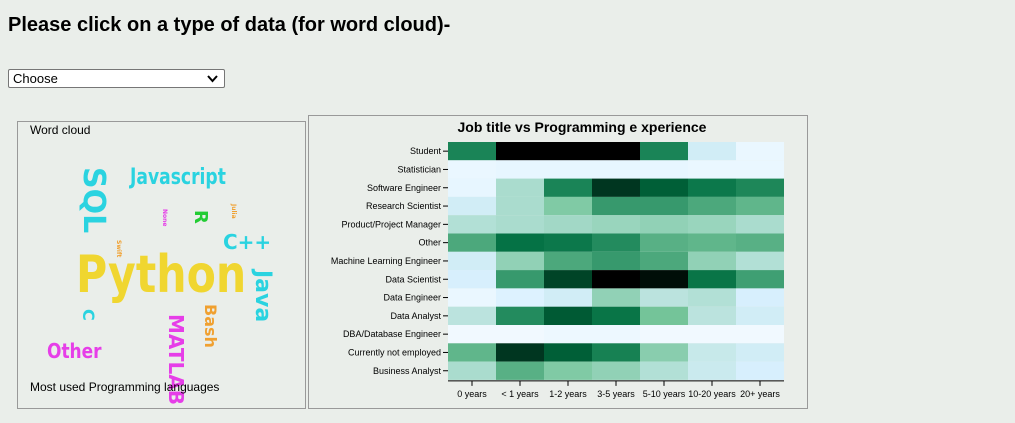 The width and height of the screenshot is (1015, 423). Describe the element at coordinates (35, 78) in the screenshot. I see `select-value: Choose` at that location.